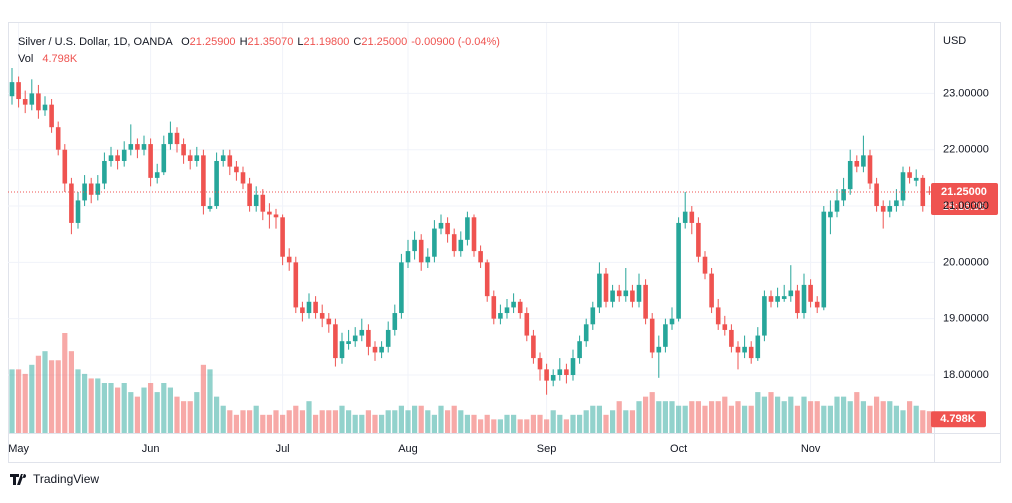  What do you see at coordinates (547, 449) in the screenshot?
I see `x-tick-label: Sep` at bounding box center [547, 449].